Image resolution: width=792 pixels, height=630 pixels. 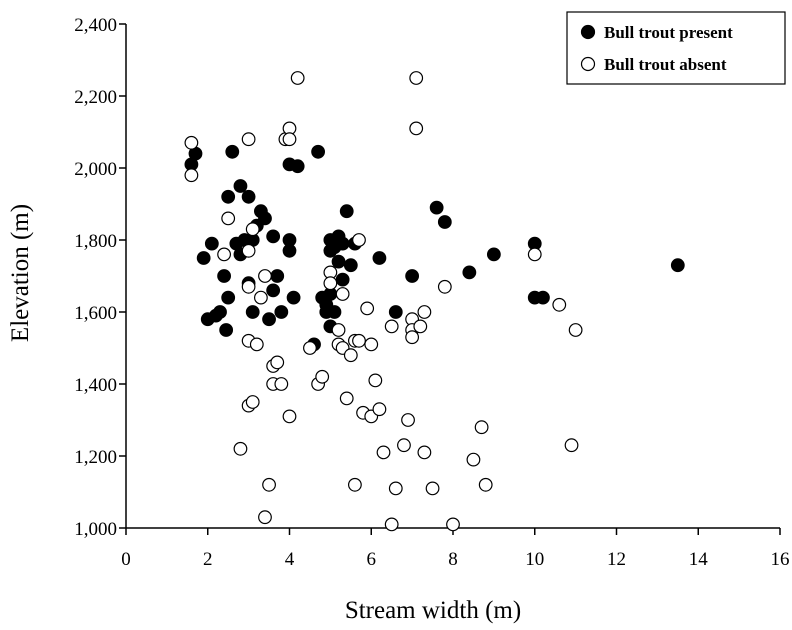 What do you see at coordinates (588, 32) in the screenshot?
I see `legend-marker-present` at bounding box center [588, 32].